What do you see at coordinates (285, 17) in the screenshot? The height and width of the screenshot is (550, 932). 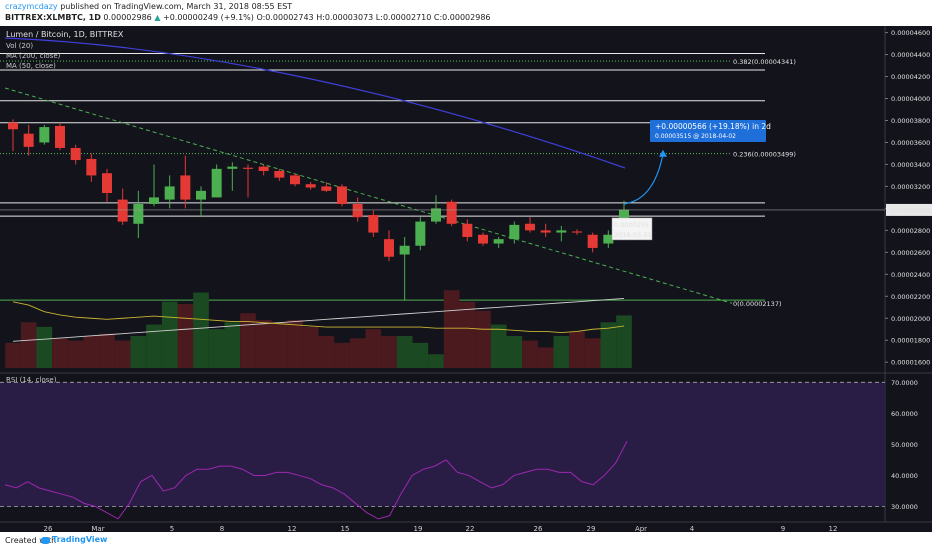 I see `open-value: O:0.00002743` at bounding box center [285, 17].